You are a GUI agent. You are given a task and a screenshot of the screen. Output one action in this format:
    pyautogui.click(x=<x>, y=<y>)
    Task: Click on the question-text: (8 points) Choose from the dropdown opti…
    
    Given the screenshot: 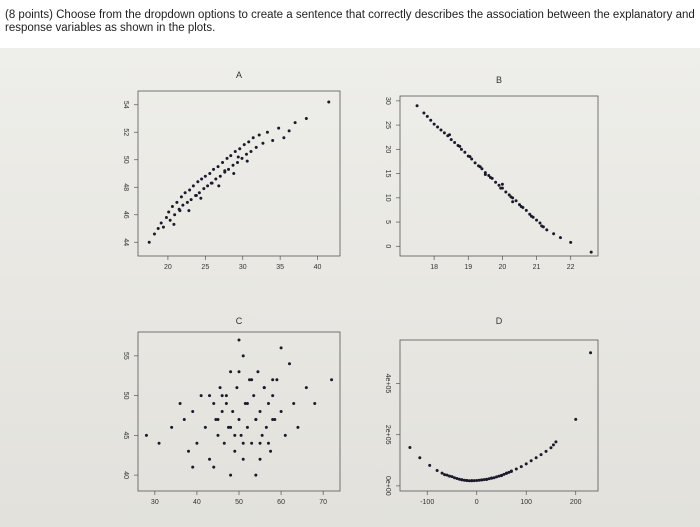 What is the action you would take?
    pyautogui.click(x=350, y=21)
    